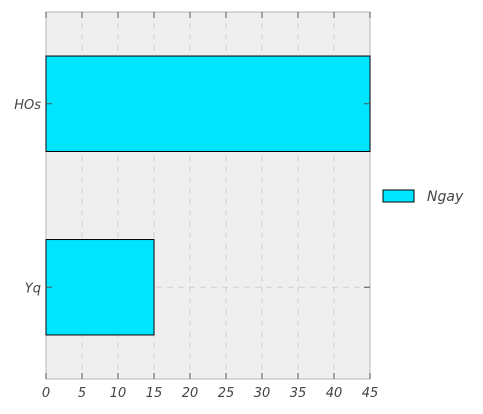 The image size is (483, 414). I want to click on x-tick-label: 35, so click(298, 393).